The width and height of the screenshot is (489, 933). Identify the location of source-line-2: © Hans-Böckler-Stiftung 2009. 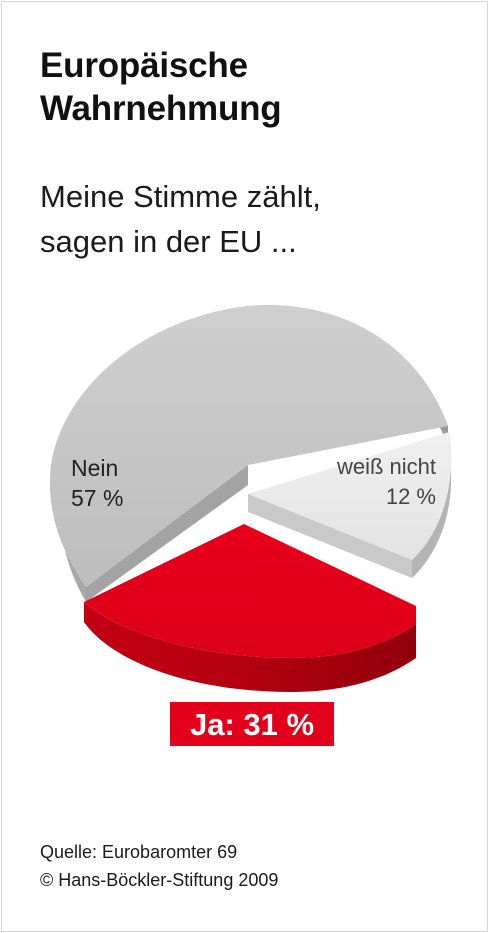
(159, 880).